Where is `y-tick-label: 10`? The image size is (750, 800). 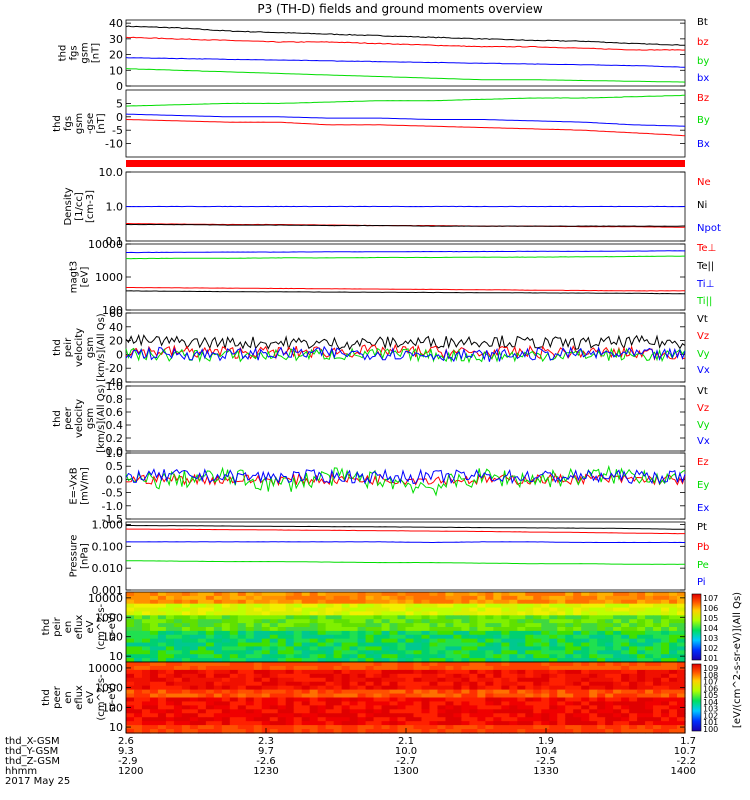
y-tick-label: 10 is located at coordinates (116, 70).